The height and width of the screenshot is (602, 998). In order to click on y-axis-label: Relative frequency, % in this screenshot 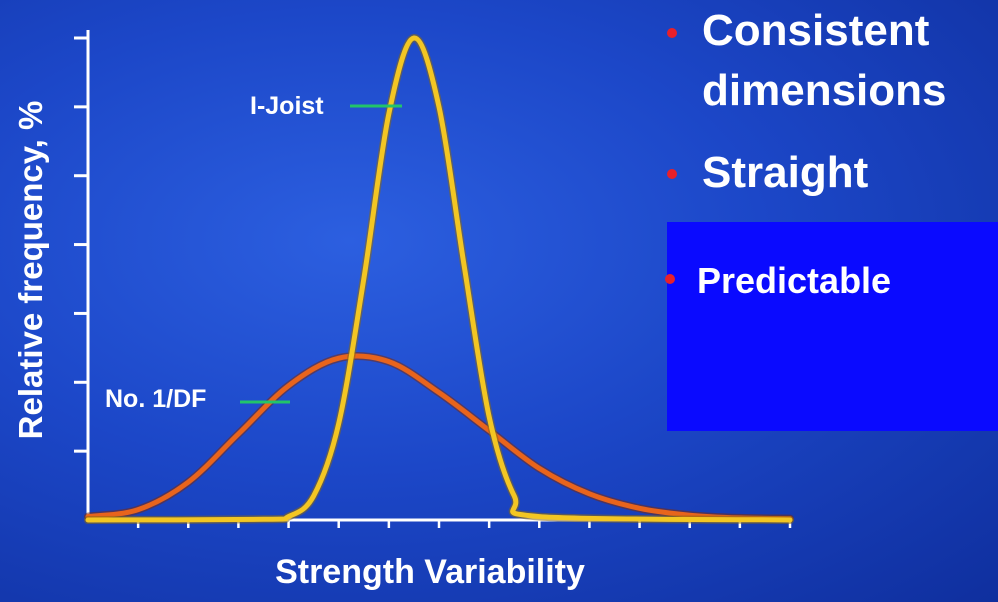, I will do `click(30, 270)`.